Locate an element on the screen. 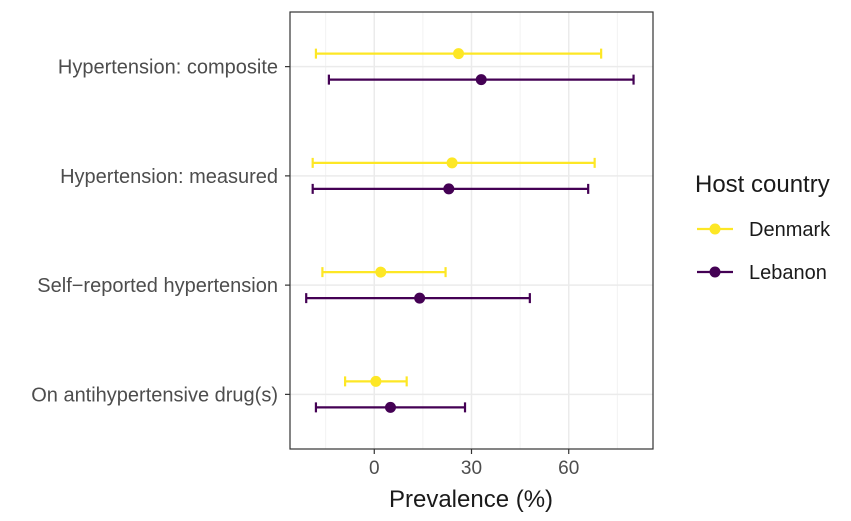 The image size is (851, 521). lebanon-mark-hypertension-measured is located at coordinates (450, 189).